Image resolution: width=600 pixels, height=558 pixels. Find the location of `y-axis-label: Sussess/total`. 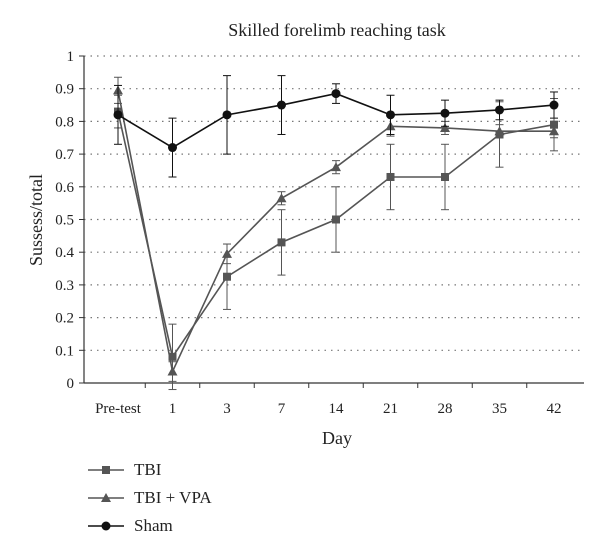

y-axis-label: Sussess/total is located at coordinates (36, 220).